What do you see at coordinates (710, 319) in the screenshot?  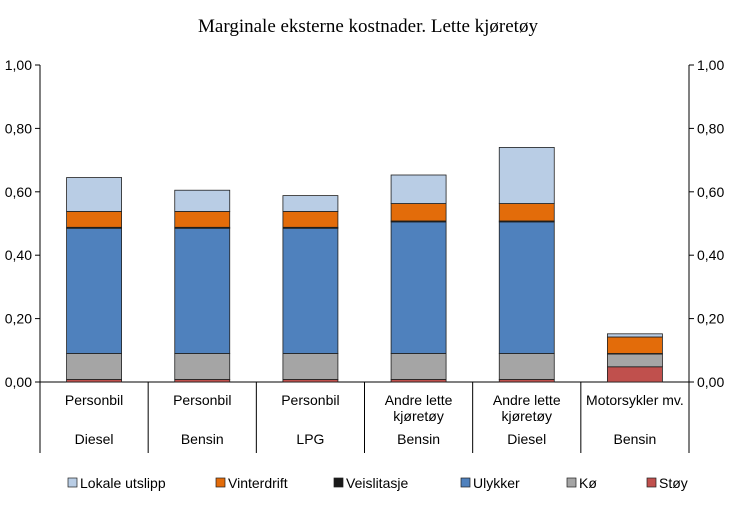 I see `y-tick-label-right: 0,20` at bounding box center [710, 319].